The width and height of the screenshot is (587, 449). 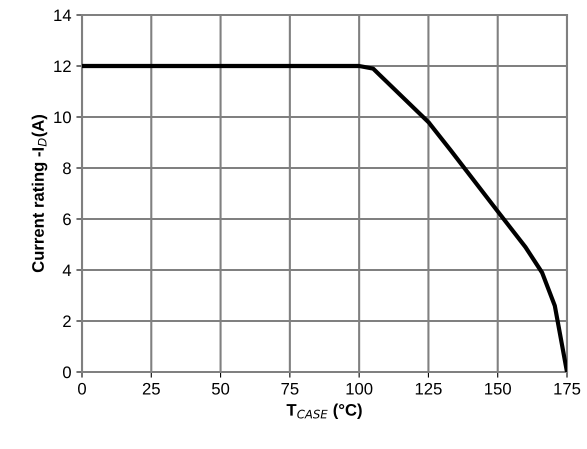 I want to click on x-tick-label: 0, so click(x=82, y=388).